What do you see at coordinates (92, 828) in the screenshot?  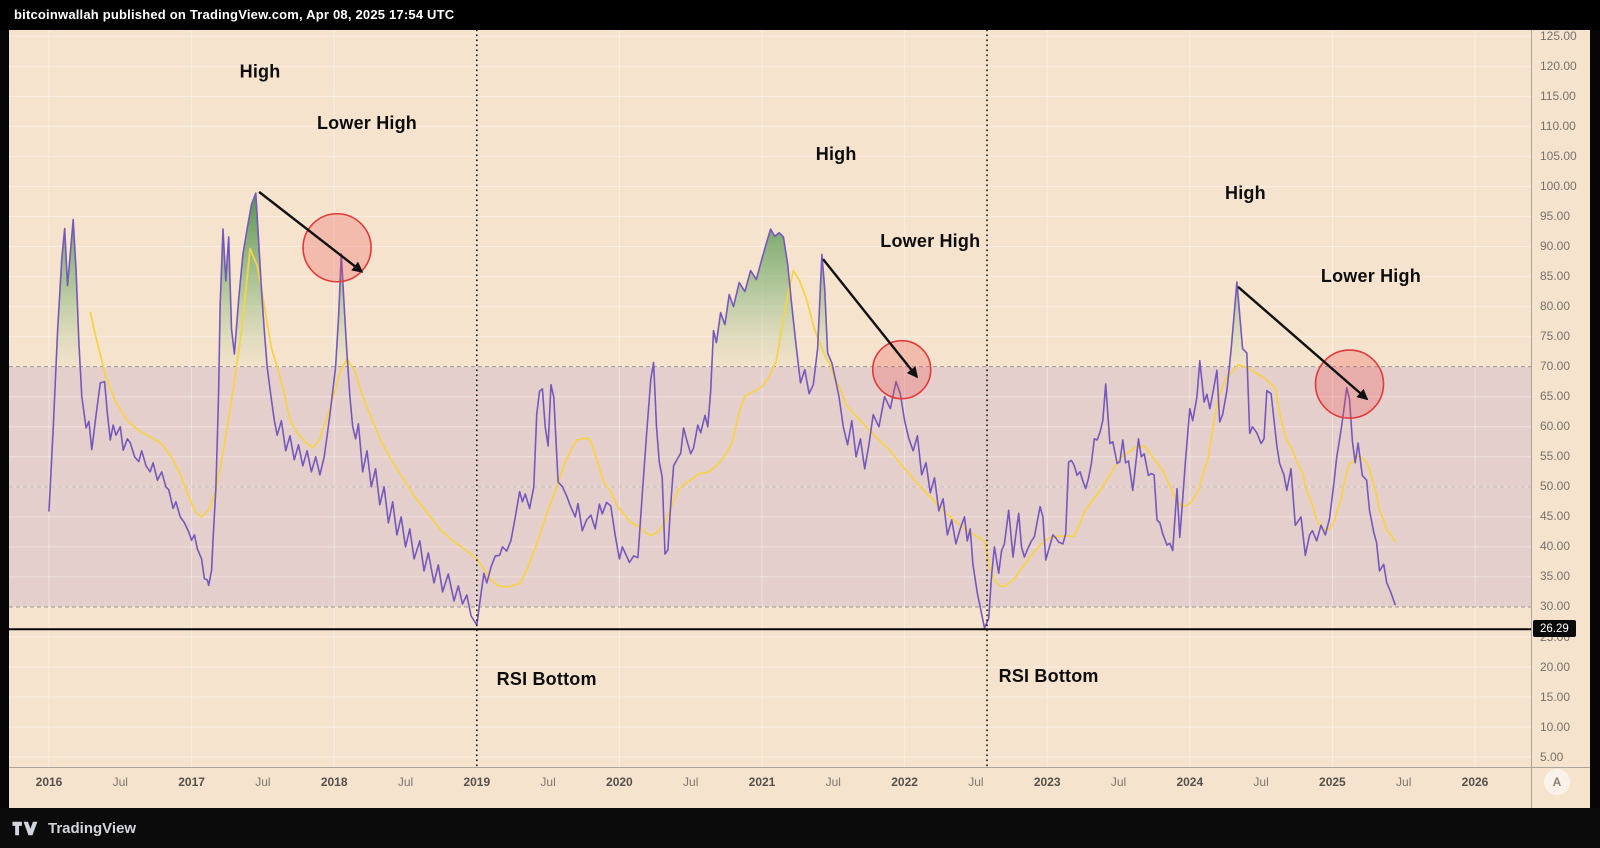 I see `brand-name: TradingView` at bounding box center [92, 828].